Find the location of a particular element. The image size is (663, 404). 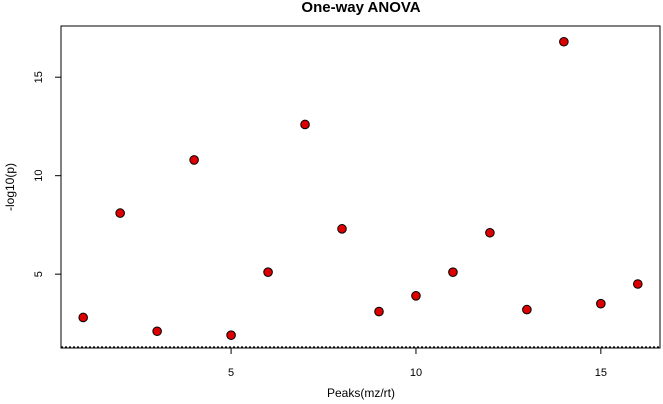

y-tick-label: 15 is located at coordinates (39, 77).